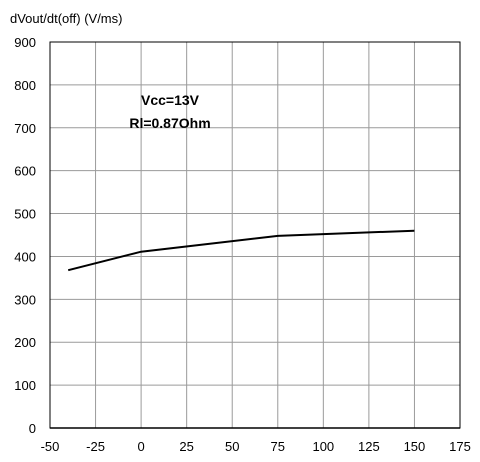  I want to click on y-tick-label: 100, so click(25, 385).